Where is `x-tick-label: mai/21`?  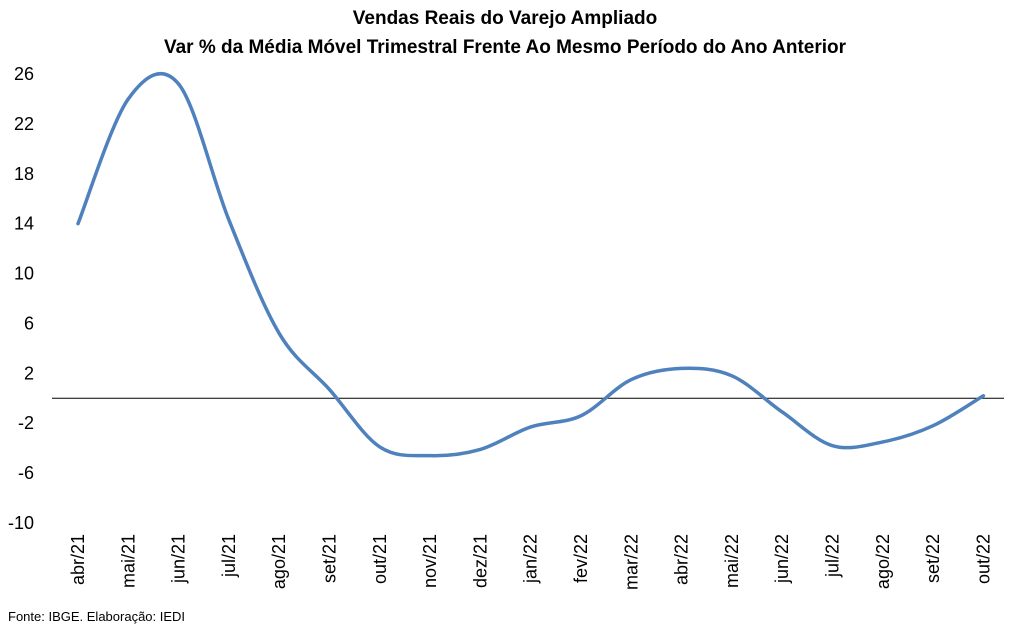 x-tick-label: mai/21 is located at coordinates (128, 561).